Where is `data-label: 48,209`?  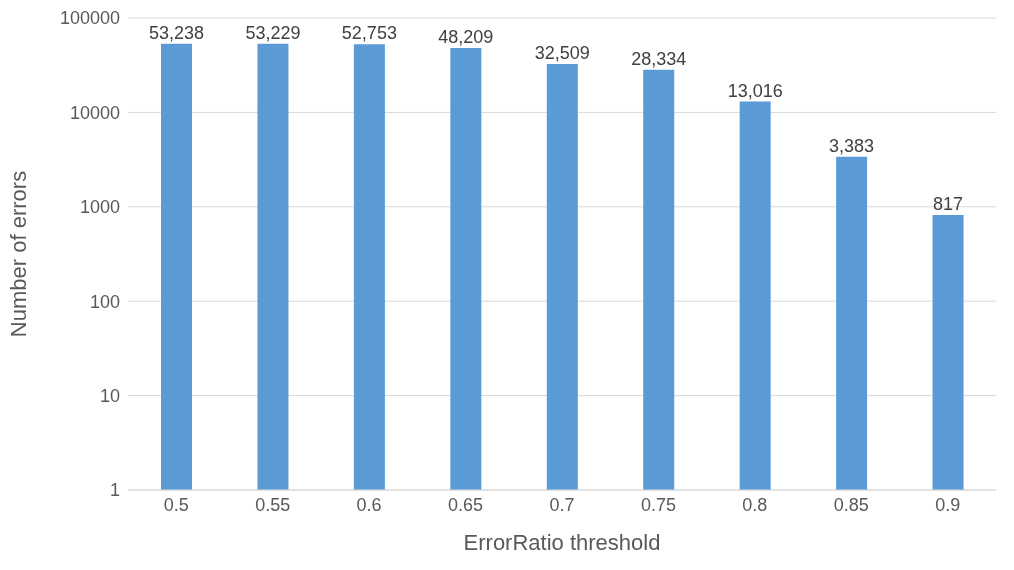
data-label: 48,209 is located at coordinates (466, 36).